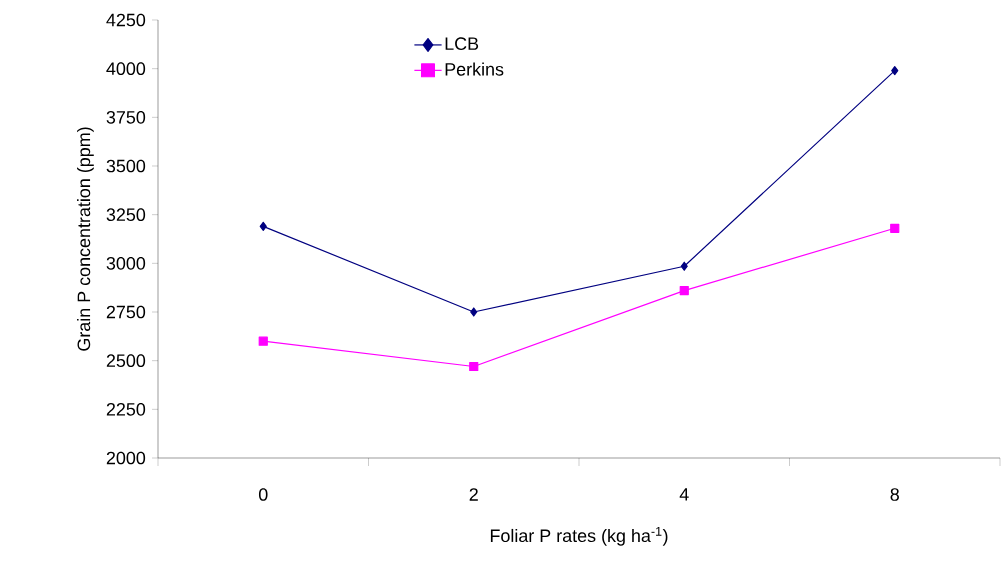  Describe the element at coordinates (126, 166) in the screenshot. I see `y-tick-label: 3500` at that location.